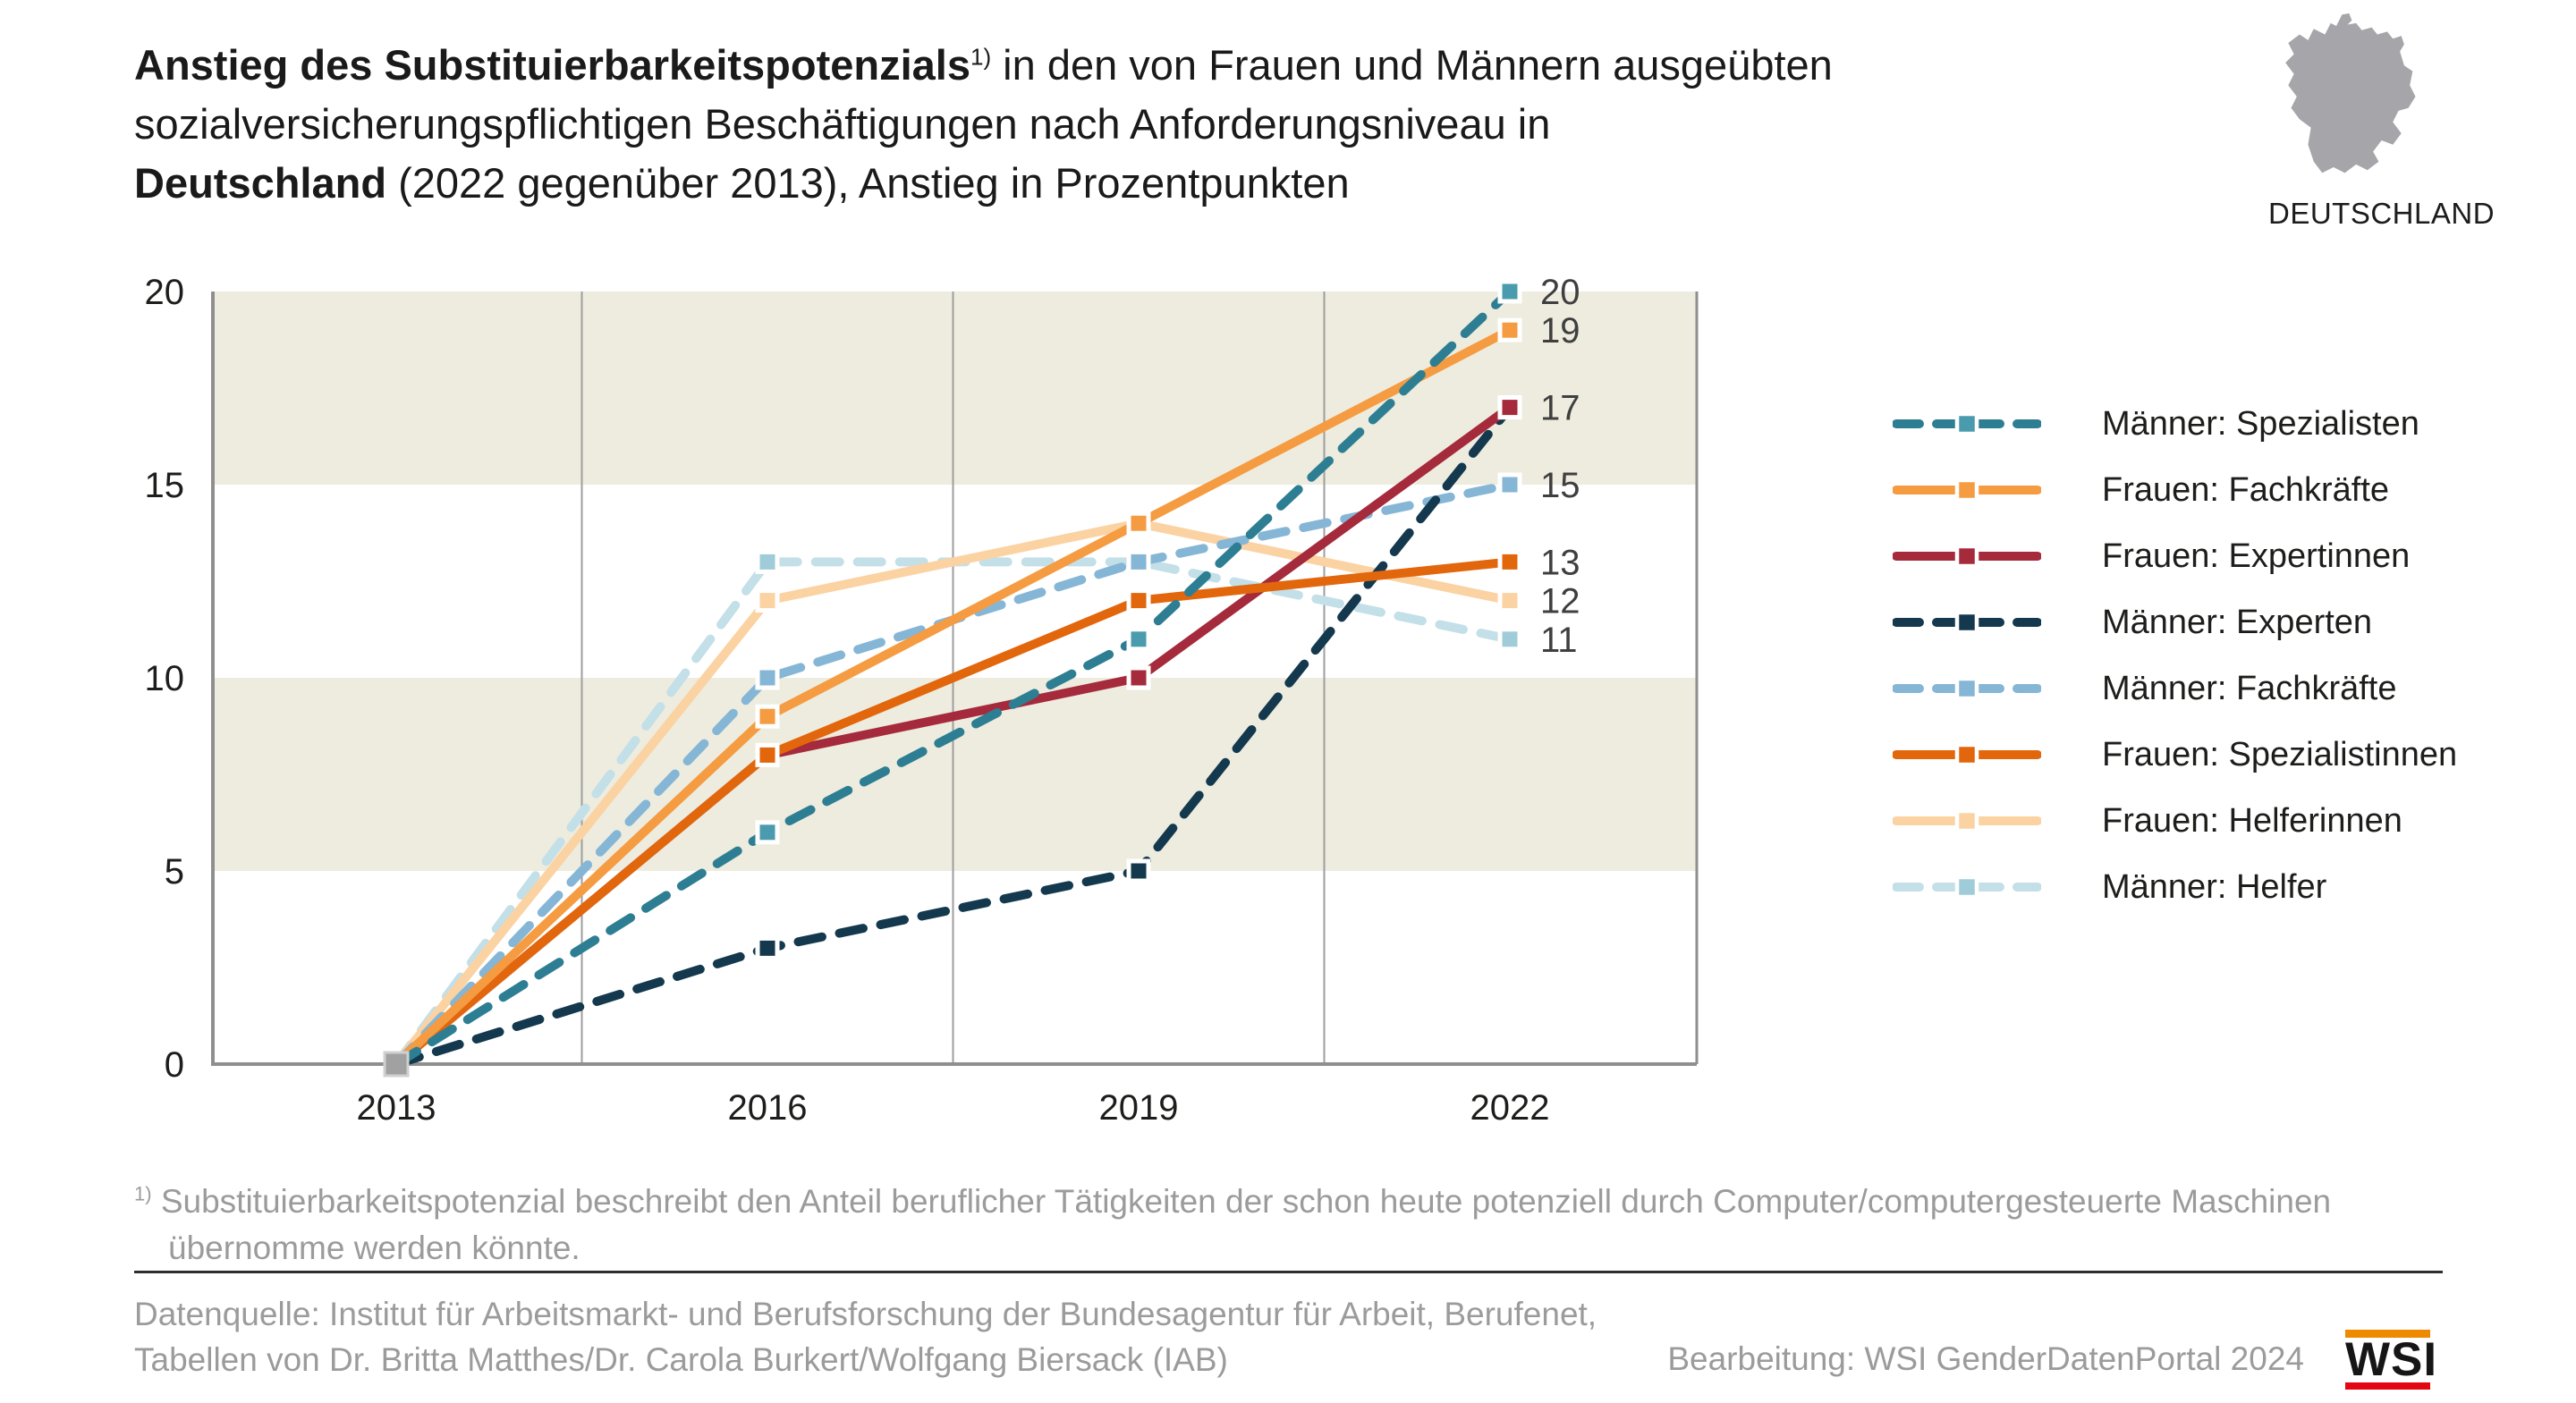 The height and width of the screenshot is (1403, 2576). Describe the element at coordinates (2249, 688) in the screenshot. I see `legend-label: Männer: Fachkräfte` at that location.